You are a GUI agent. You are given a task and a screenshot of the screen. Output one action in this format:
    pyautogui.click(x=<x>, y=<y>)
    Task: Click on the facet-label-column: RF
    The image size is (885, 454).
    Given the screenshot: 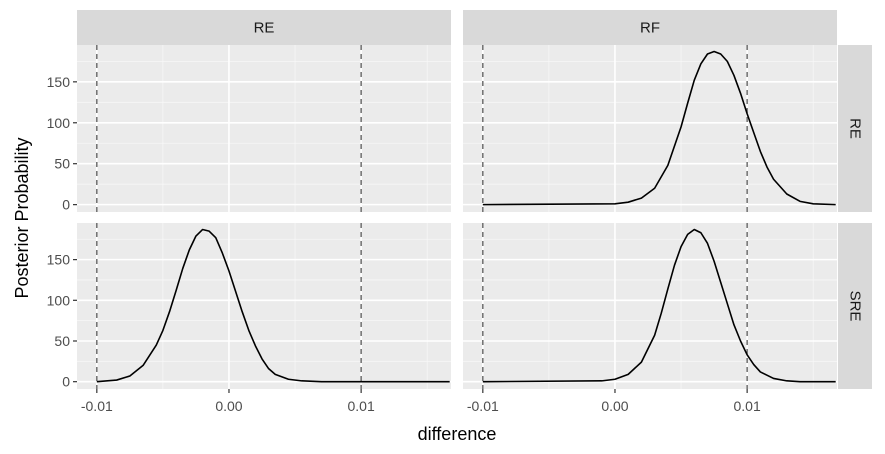 What is the action you would take?
    pyautogui.click(x=650, y=28)
    